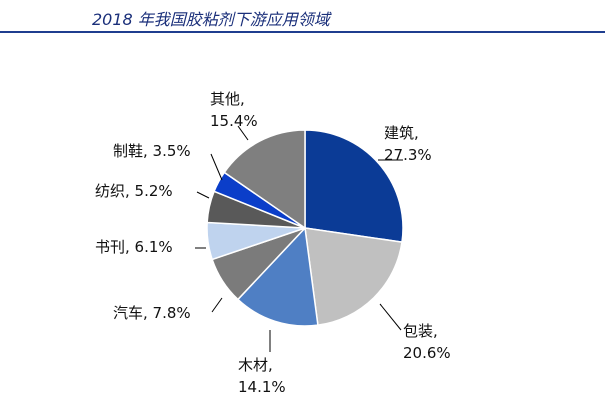 Image resolution: width=605 pixels, height=417 pixels. I want to click on slice-value-label: 20.6%, so click(427, 353).